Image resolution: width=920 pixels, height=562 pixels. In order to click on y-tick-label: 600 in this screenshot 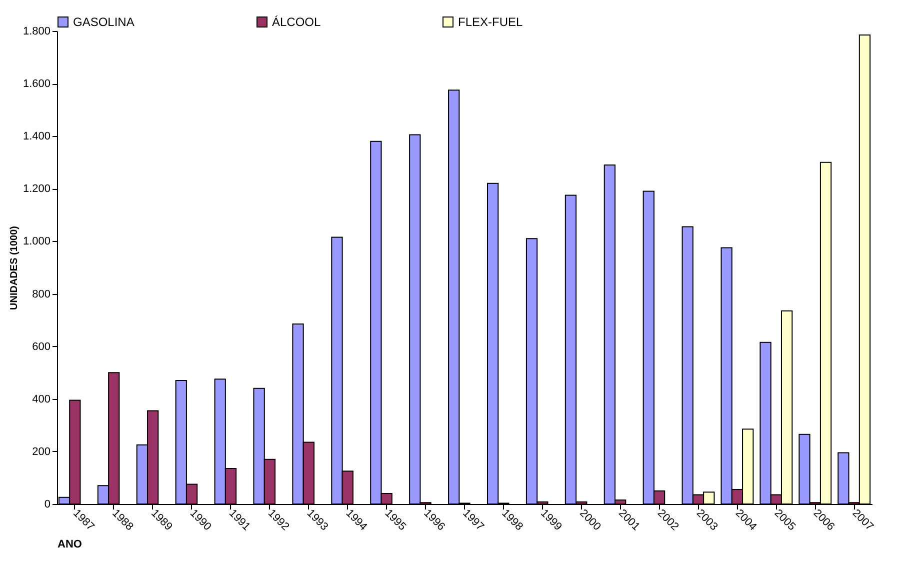, I will do `click(41, 346)`.